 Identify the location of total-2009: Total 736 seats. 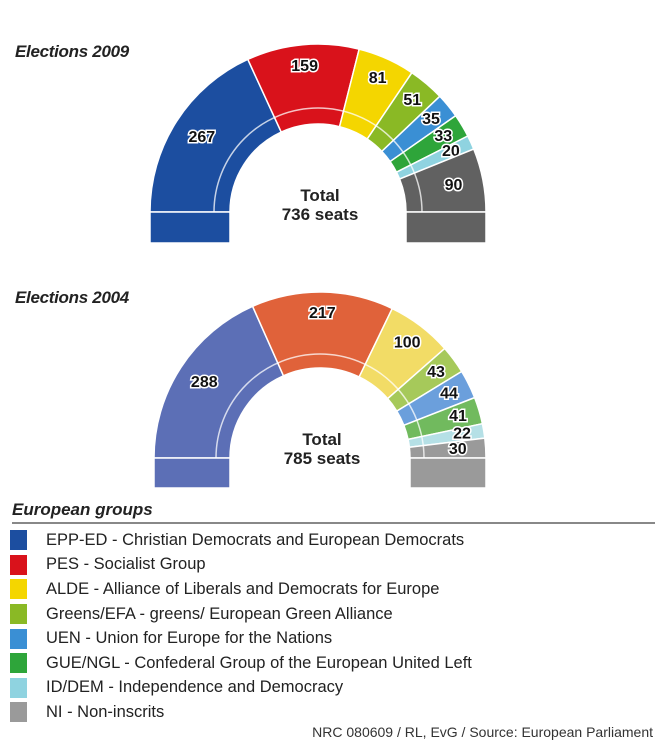
(320, 205).